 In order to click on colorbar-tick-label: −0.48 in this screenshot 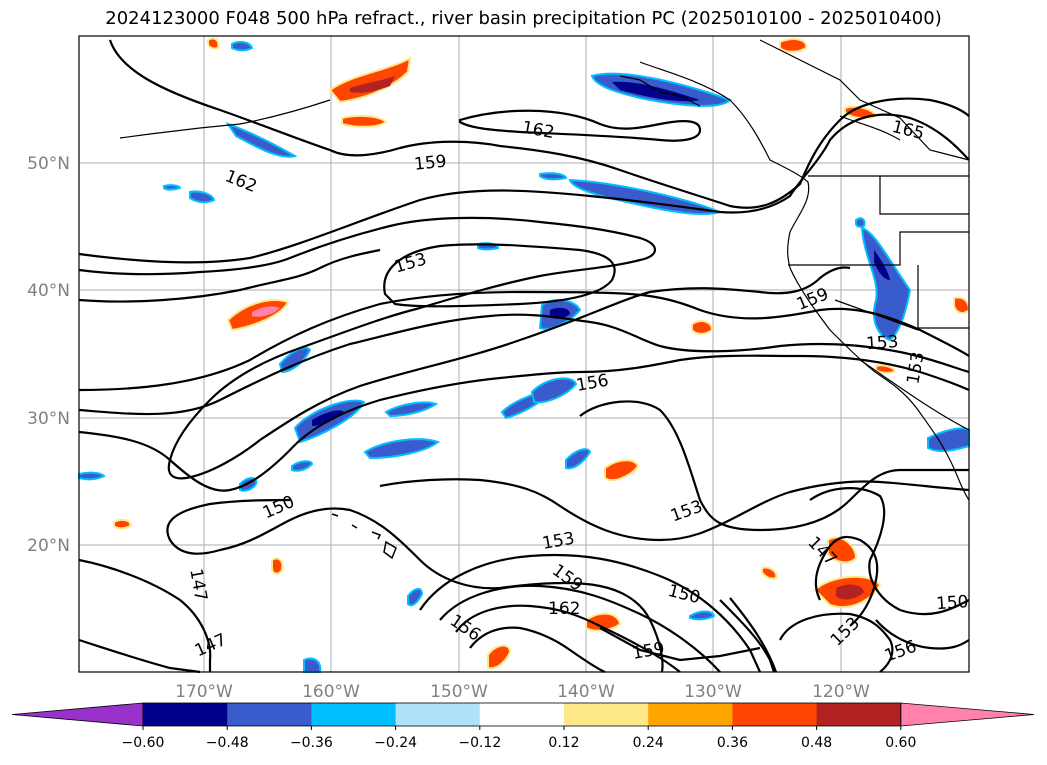, I will do `click(227, 743)`.